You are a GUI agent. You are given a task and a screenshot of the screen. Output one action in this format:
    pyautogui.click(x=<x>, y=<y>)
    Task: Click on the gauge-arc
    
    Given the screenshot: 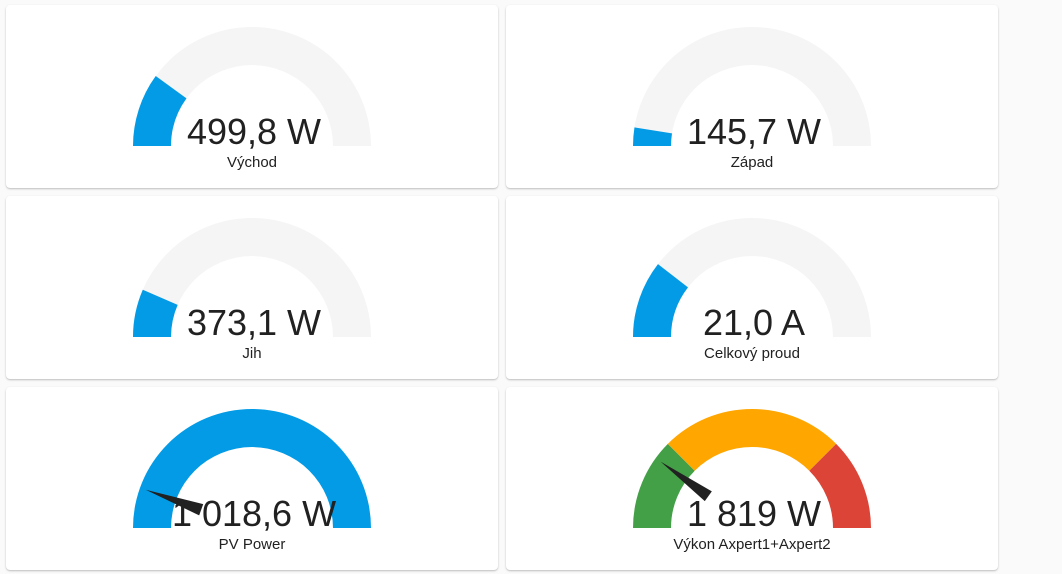 What is the action you would take?
    pyautogui.click(x=252, y=468)
    